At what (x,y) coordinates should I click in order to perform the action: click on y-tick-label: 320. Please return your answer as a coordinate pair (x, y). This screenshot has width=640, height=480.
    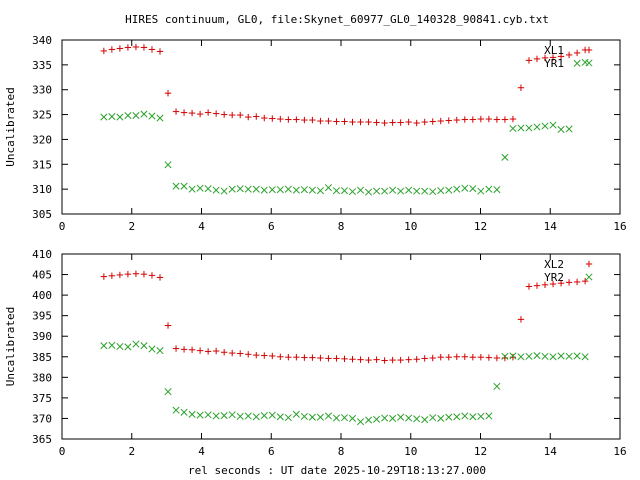
    Looking at the image, I should click on (42, 139).